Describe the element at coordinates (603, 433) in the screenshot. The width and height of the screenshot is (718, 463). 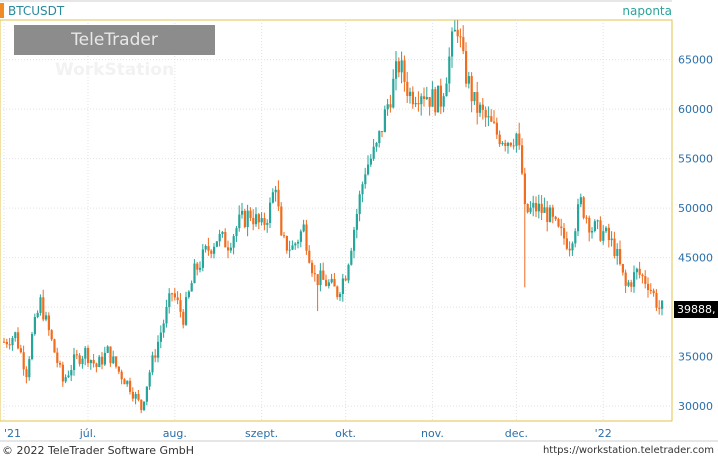
I see `x-tick-label: '22` at that location.